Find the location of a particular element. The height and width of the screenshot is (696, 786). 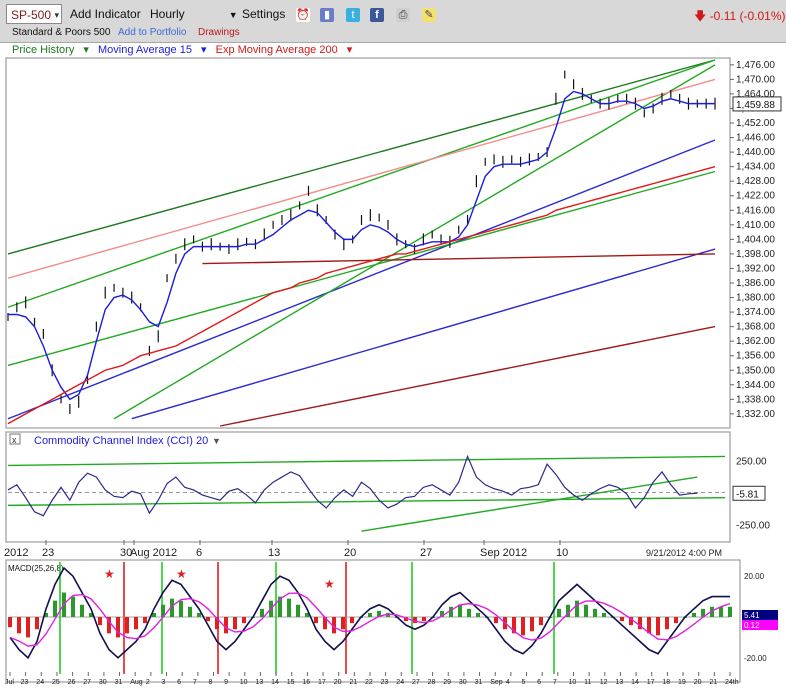

note-icon: ✎ is located at coordinates (429, 15).